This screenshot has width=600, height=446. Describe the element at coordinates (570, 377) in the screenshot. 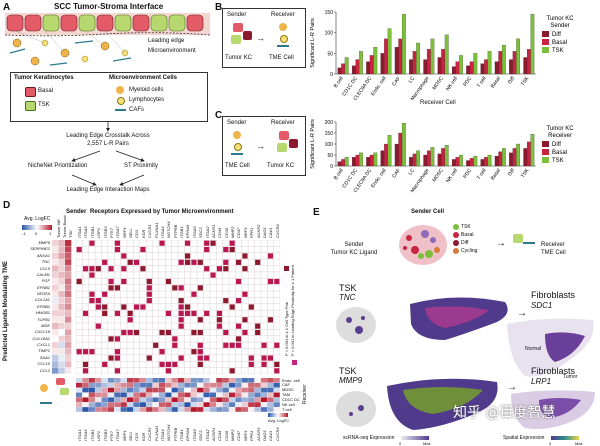

I see `e-row1-tumor: Tumor` at that location.